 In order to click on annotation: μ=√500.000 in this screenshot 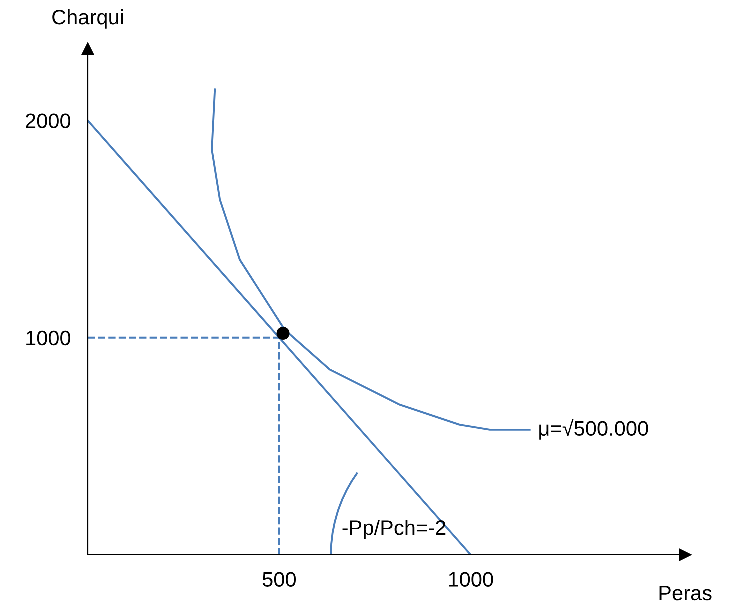, I will do `click(594, 429)`.